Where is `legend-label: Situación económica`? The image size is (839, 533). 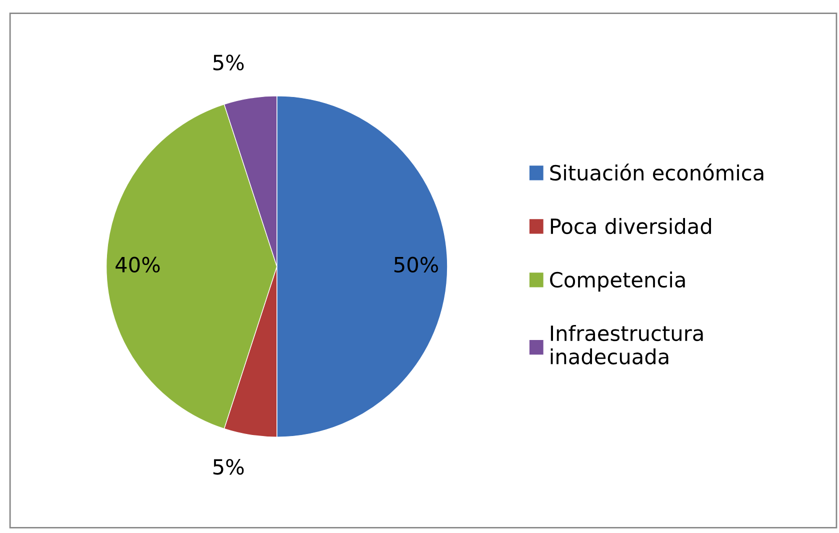
legend-label: Situación económica is located at coordinates (657, 172).